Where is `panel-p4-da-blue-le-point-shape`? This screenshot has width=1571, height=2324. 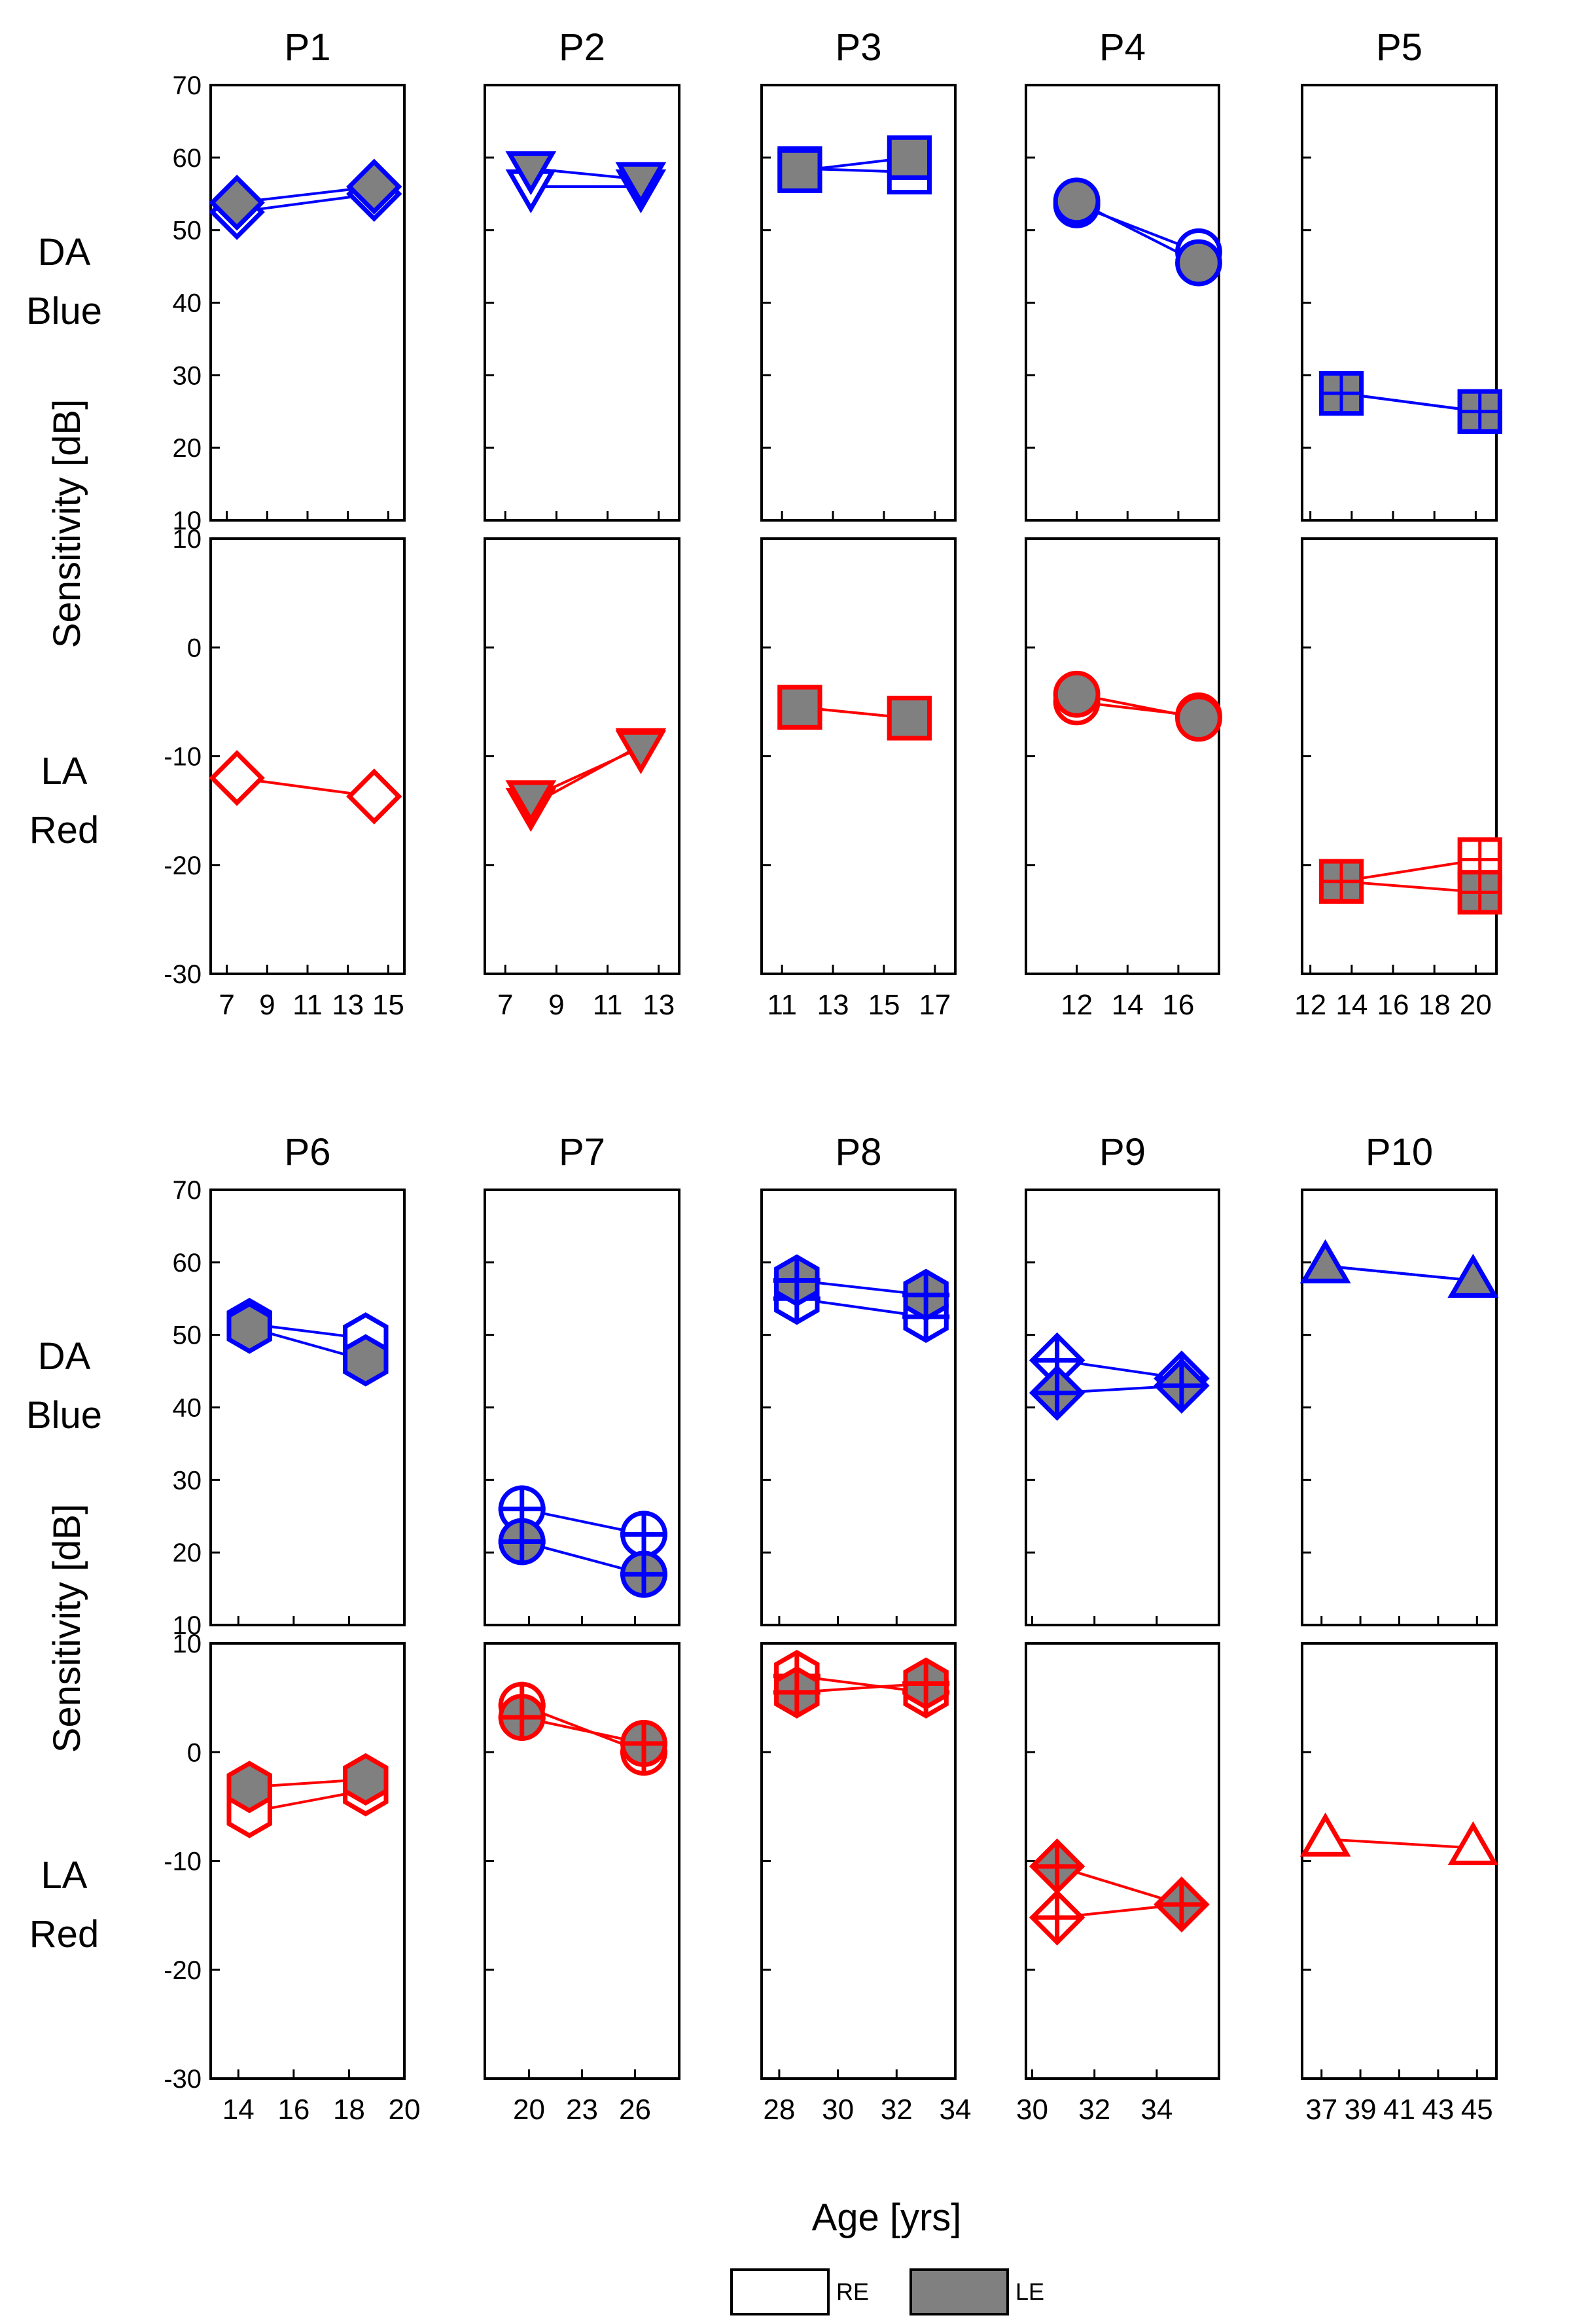 panel-p4-da-blue-le-point-shape is located at coordinates (1198, 263).